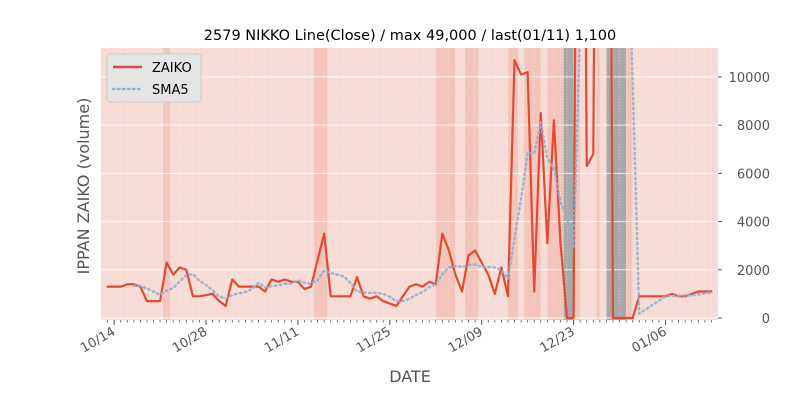  What do you see at coordinates (744, 199) in the screenshot?
I see `y-axis: 0 2000 4000 6000 8000 10000` at bounding box center [744, 199].